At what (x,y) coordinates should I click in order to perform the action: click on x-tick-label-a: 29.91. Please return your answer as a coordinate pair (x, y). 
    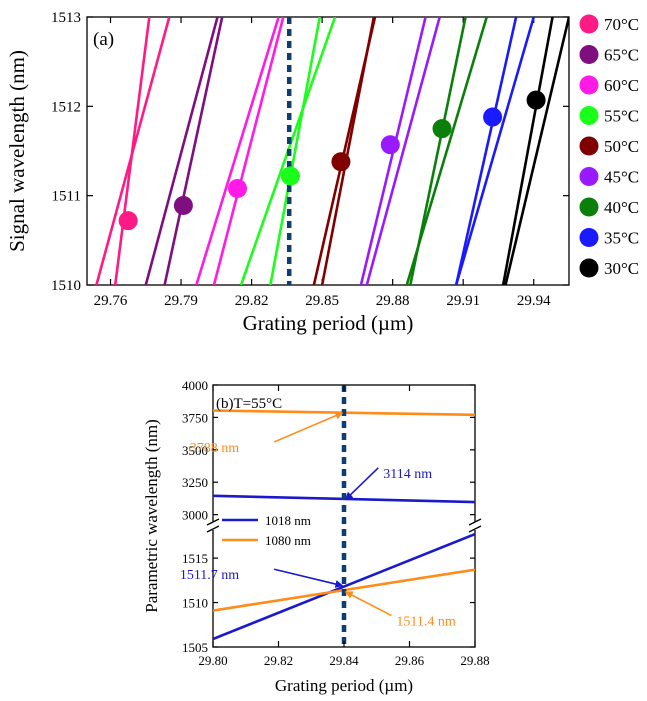
    Looking at the image, I should click on (463, 301).